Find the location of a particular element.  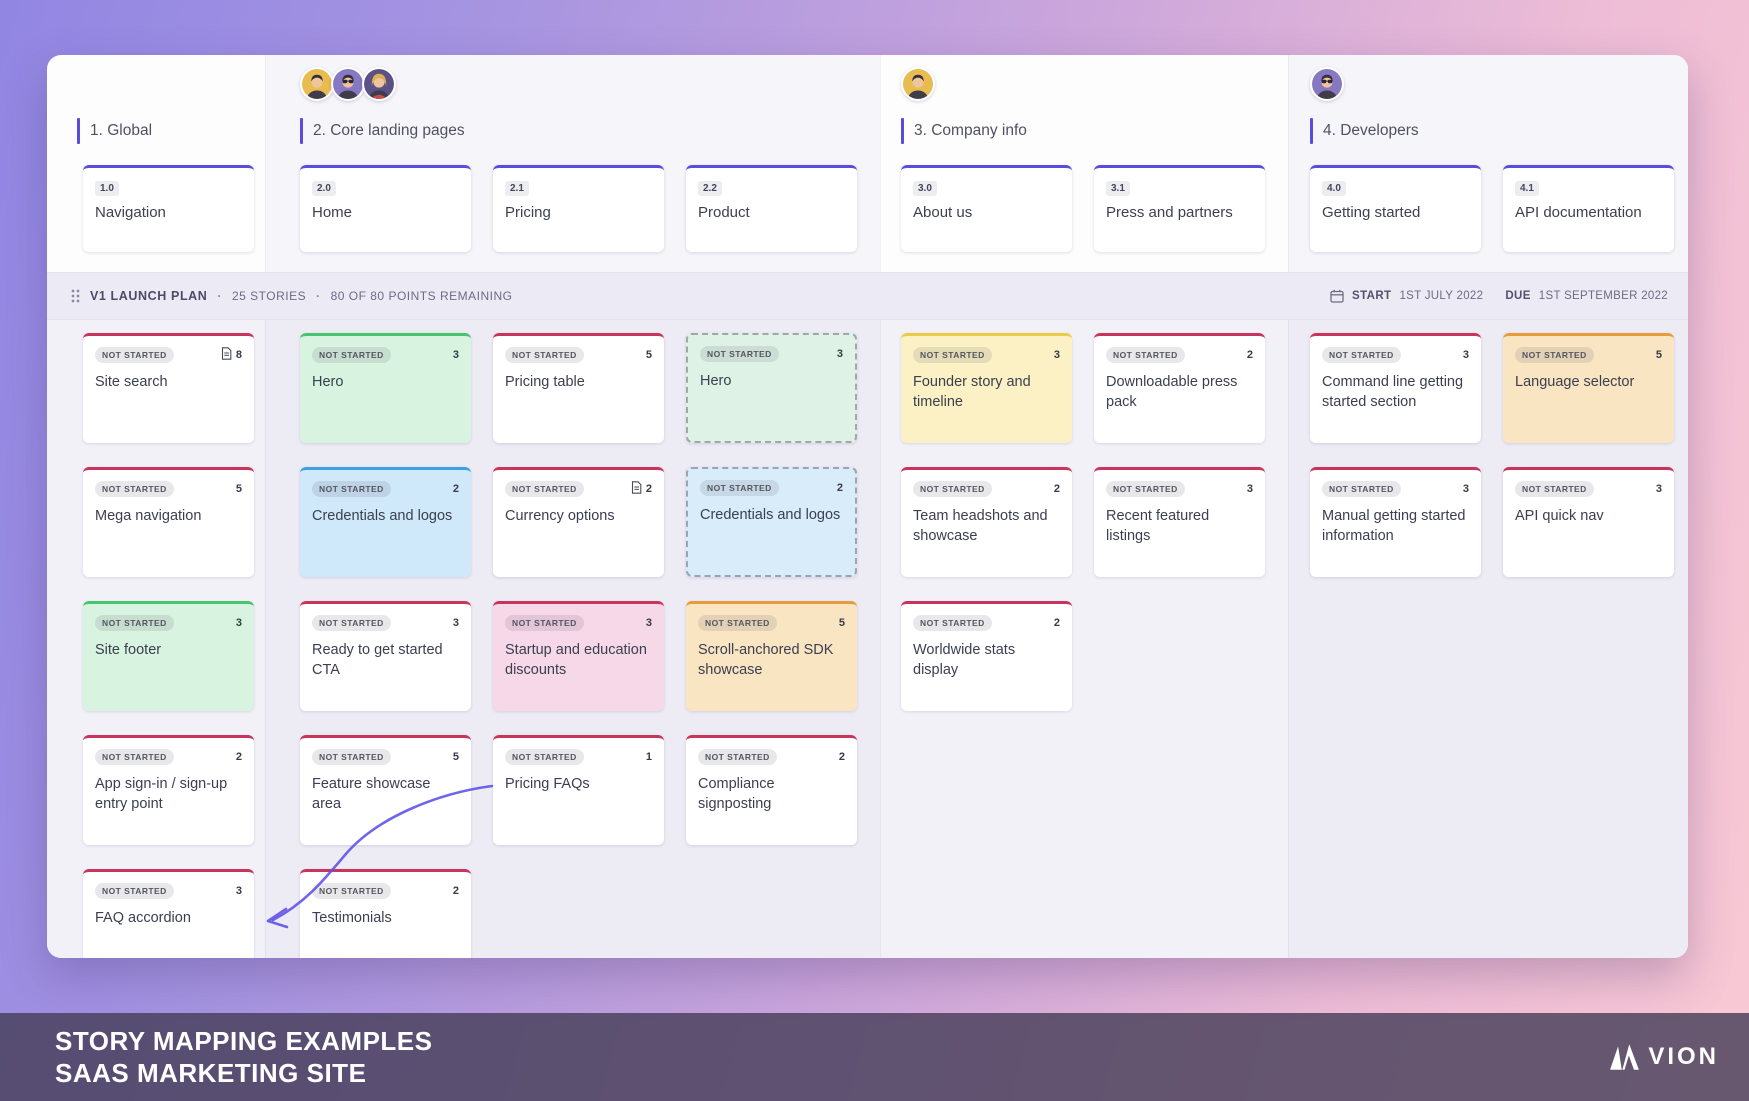

step-card: 3.1 Press and partners is located at coordinates (1179, 208).